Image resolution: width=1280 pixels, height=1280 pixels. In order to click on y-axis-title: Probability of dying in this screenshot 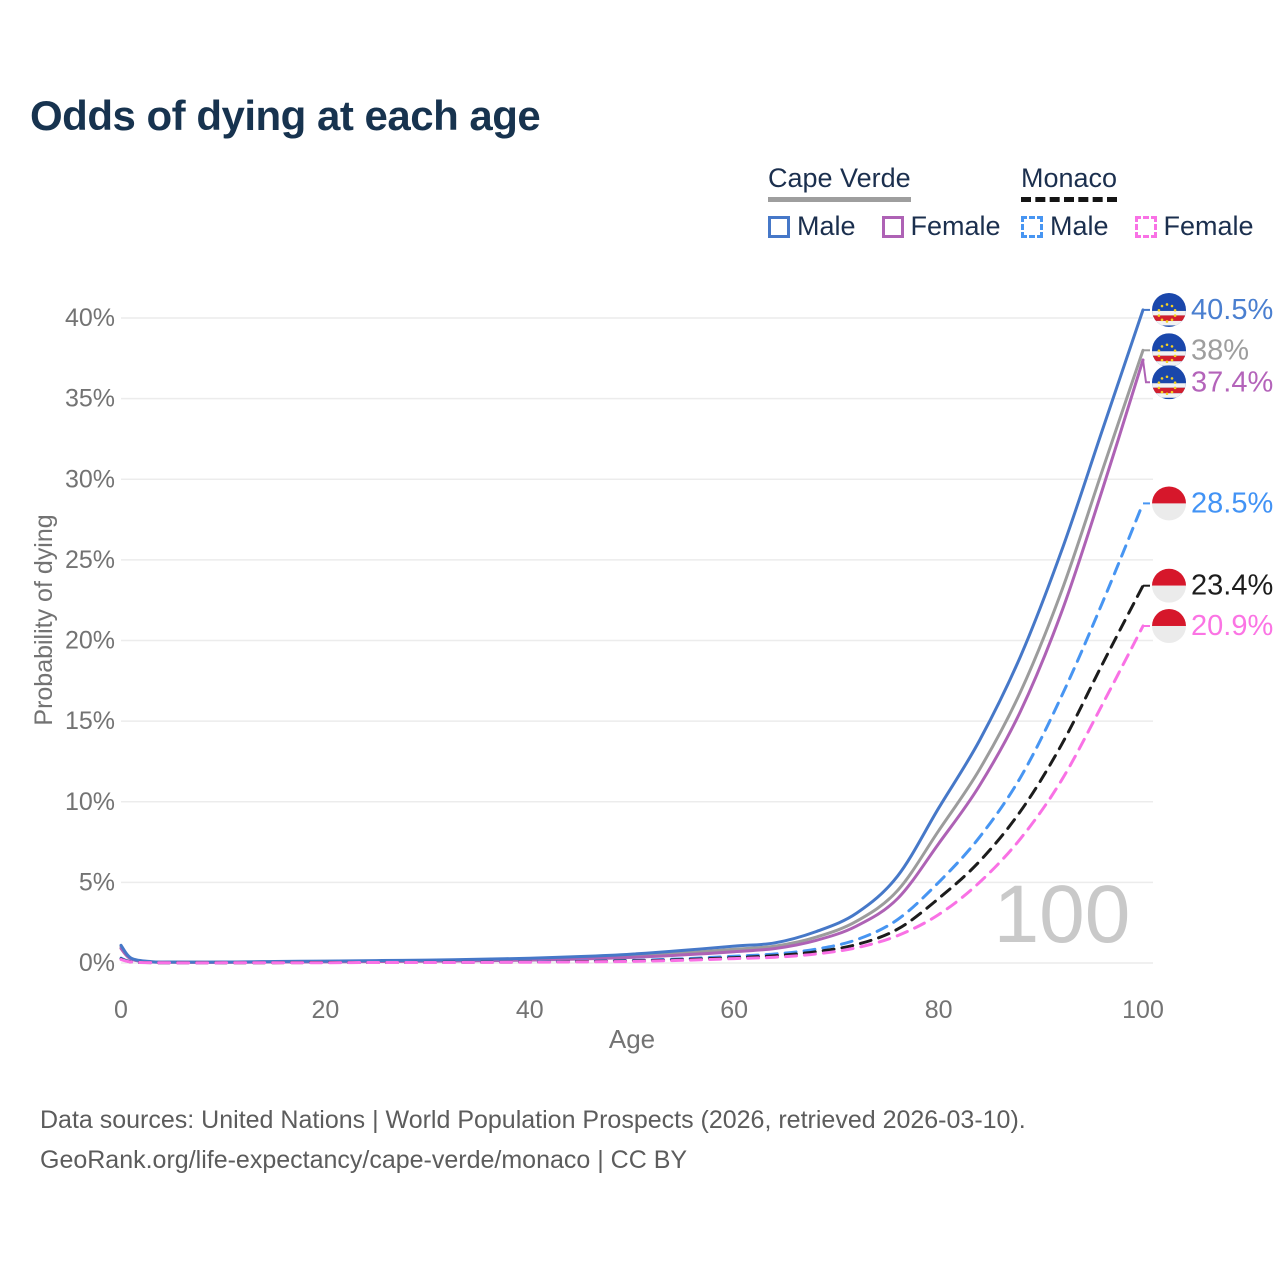, I will do `click(44, 619)`.